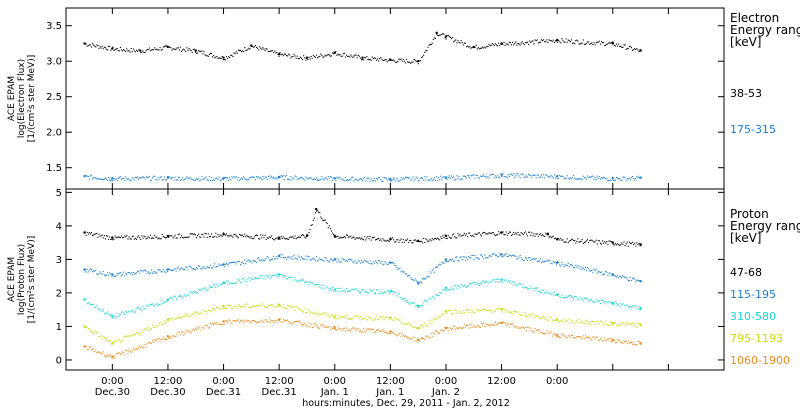 This screenshot has width=800, height=410. I want to click on legend-item: 175-315, so click(753, 129).